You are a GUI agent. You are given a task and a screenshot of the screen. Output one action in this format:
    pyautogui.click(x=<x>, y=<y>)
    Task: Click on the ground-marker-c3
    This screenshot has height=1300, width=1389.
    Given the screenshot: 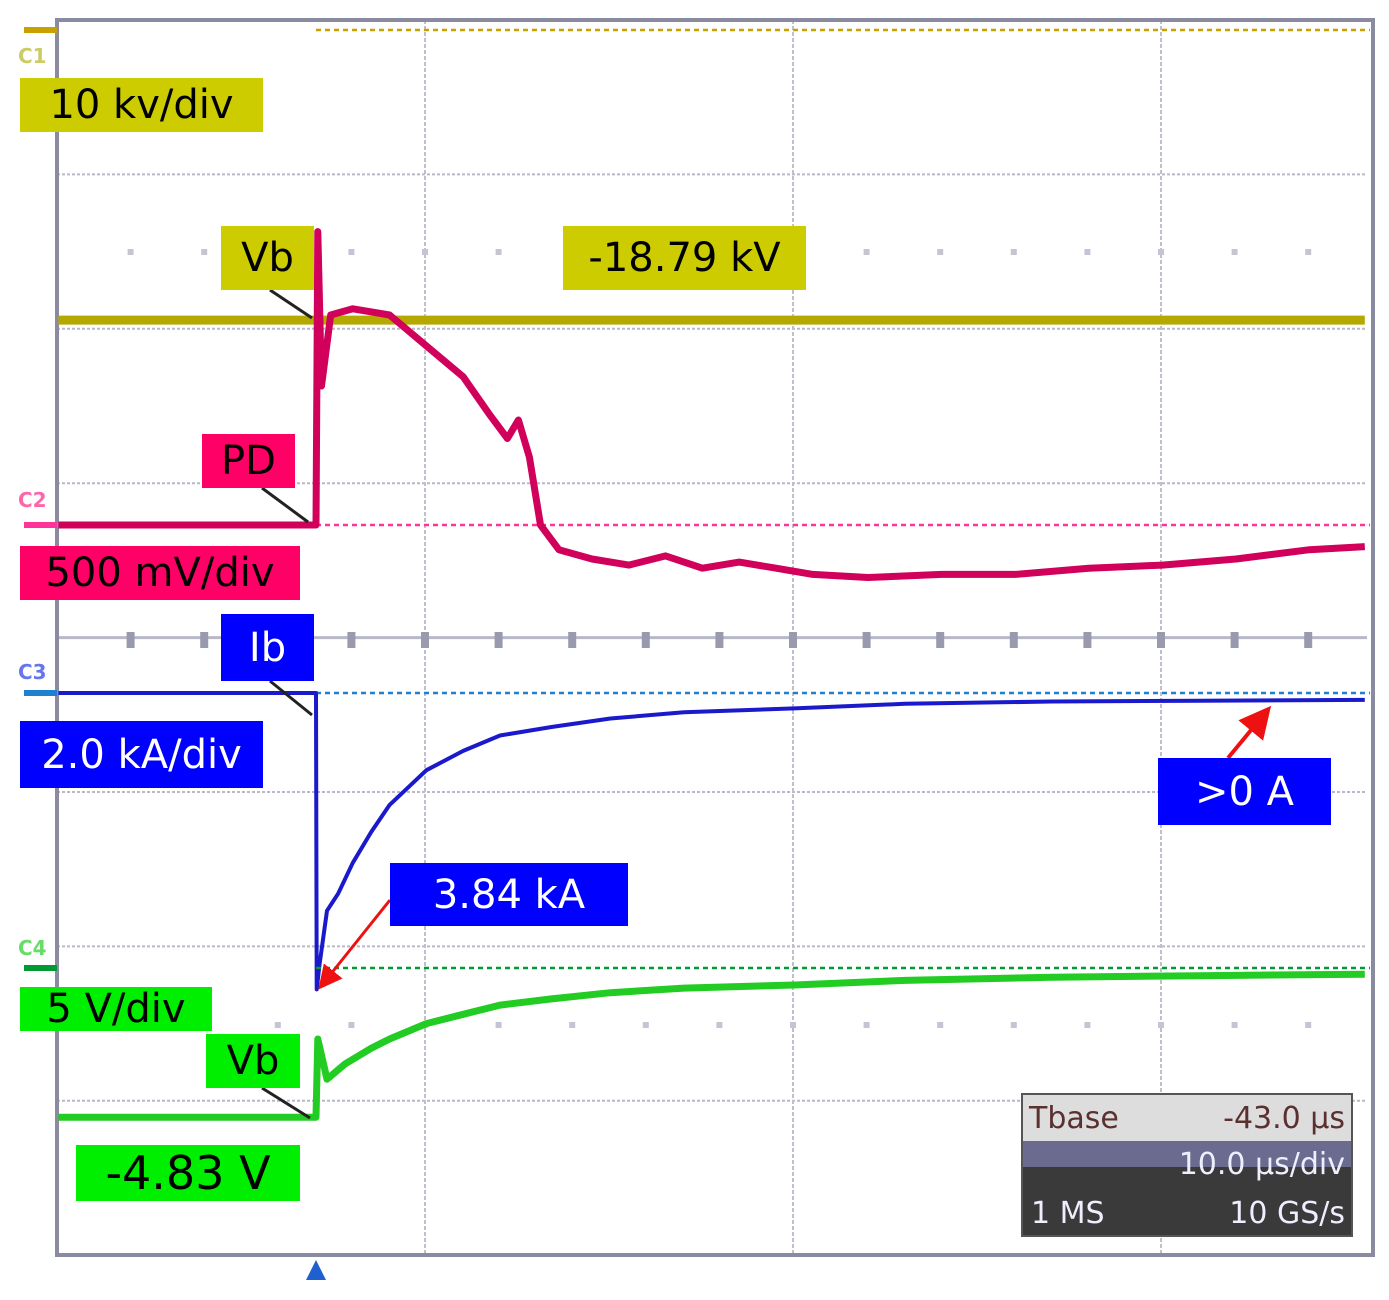 What is the action you would take?
    pyautogui.click(x=40, y=693)
    